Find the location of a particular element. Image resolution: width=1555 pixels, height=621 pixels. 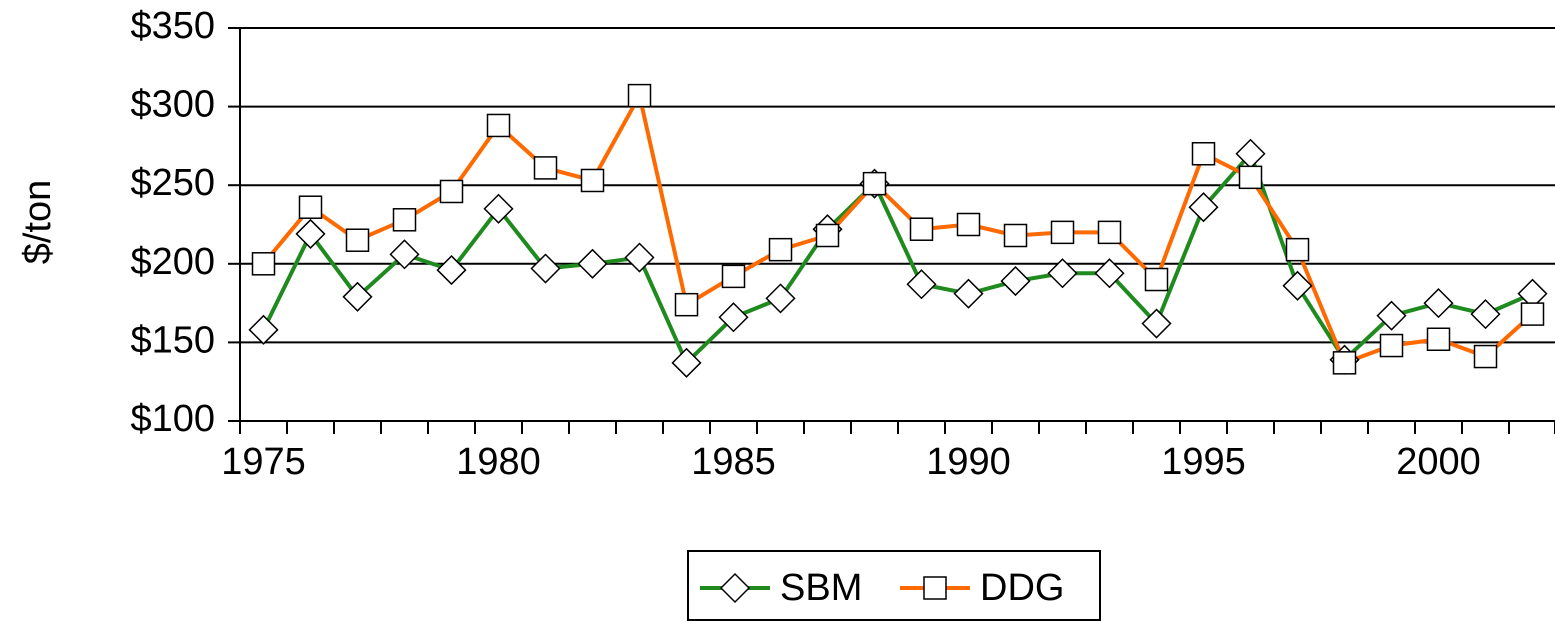

y-tick-label: $200 is located at coordinates (172, 262).